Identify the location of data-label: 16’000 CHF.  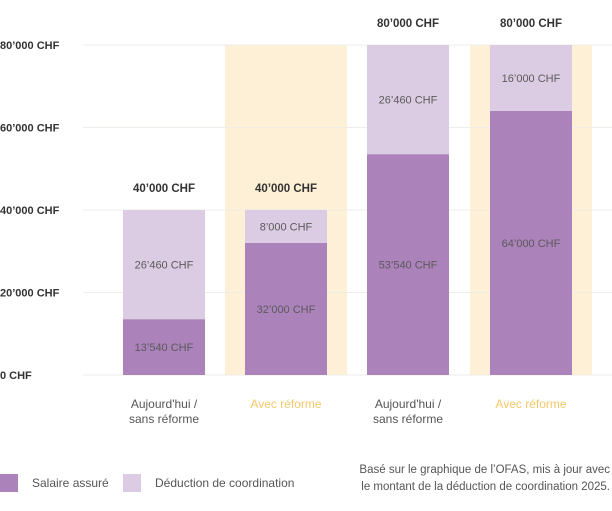
(531, 79).